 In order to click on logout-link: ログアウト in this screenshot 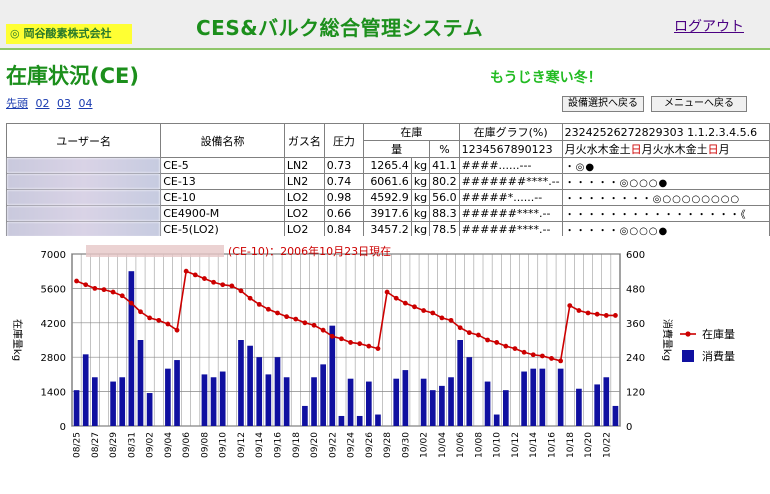, I will do `click(709, 27)`.